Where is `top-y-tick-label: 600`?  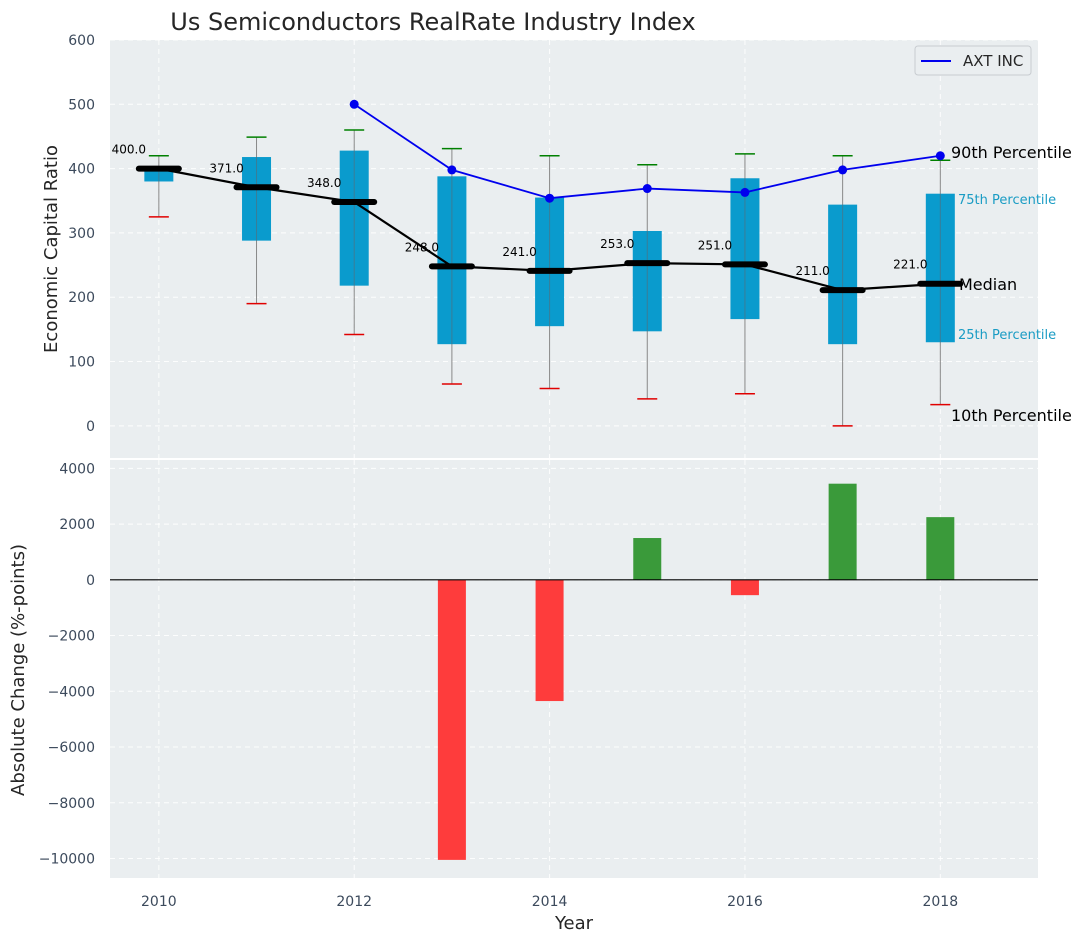
top-y-tick-label: 600 is located at coordinates (81, 41).